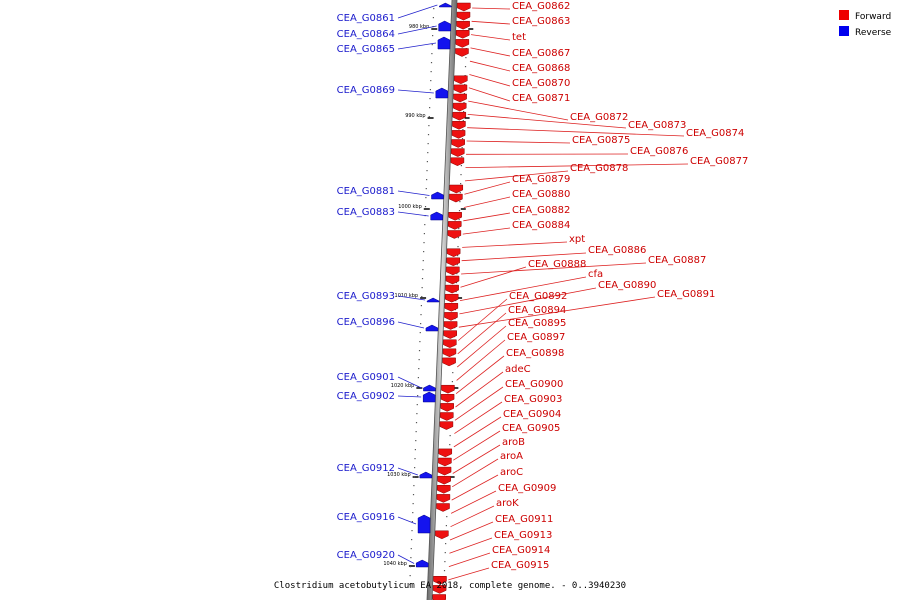  Describe the element at coordinates (715, 133) in the screenshot. I see `forward-gene-label: CEA_G0874` at that location.